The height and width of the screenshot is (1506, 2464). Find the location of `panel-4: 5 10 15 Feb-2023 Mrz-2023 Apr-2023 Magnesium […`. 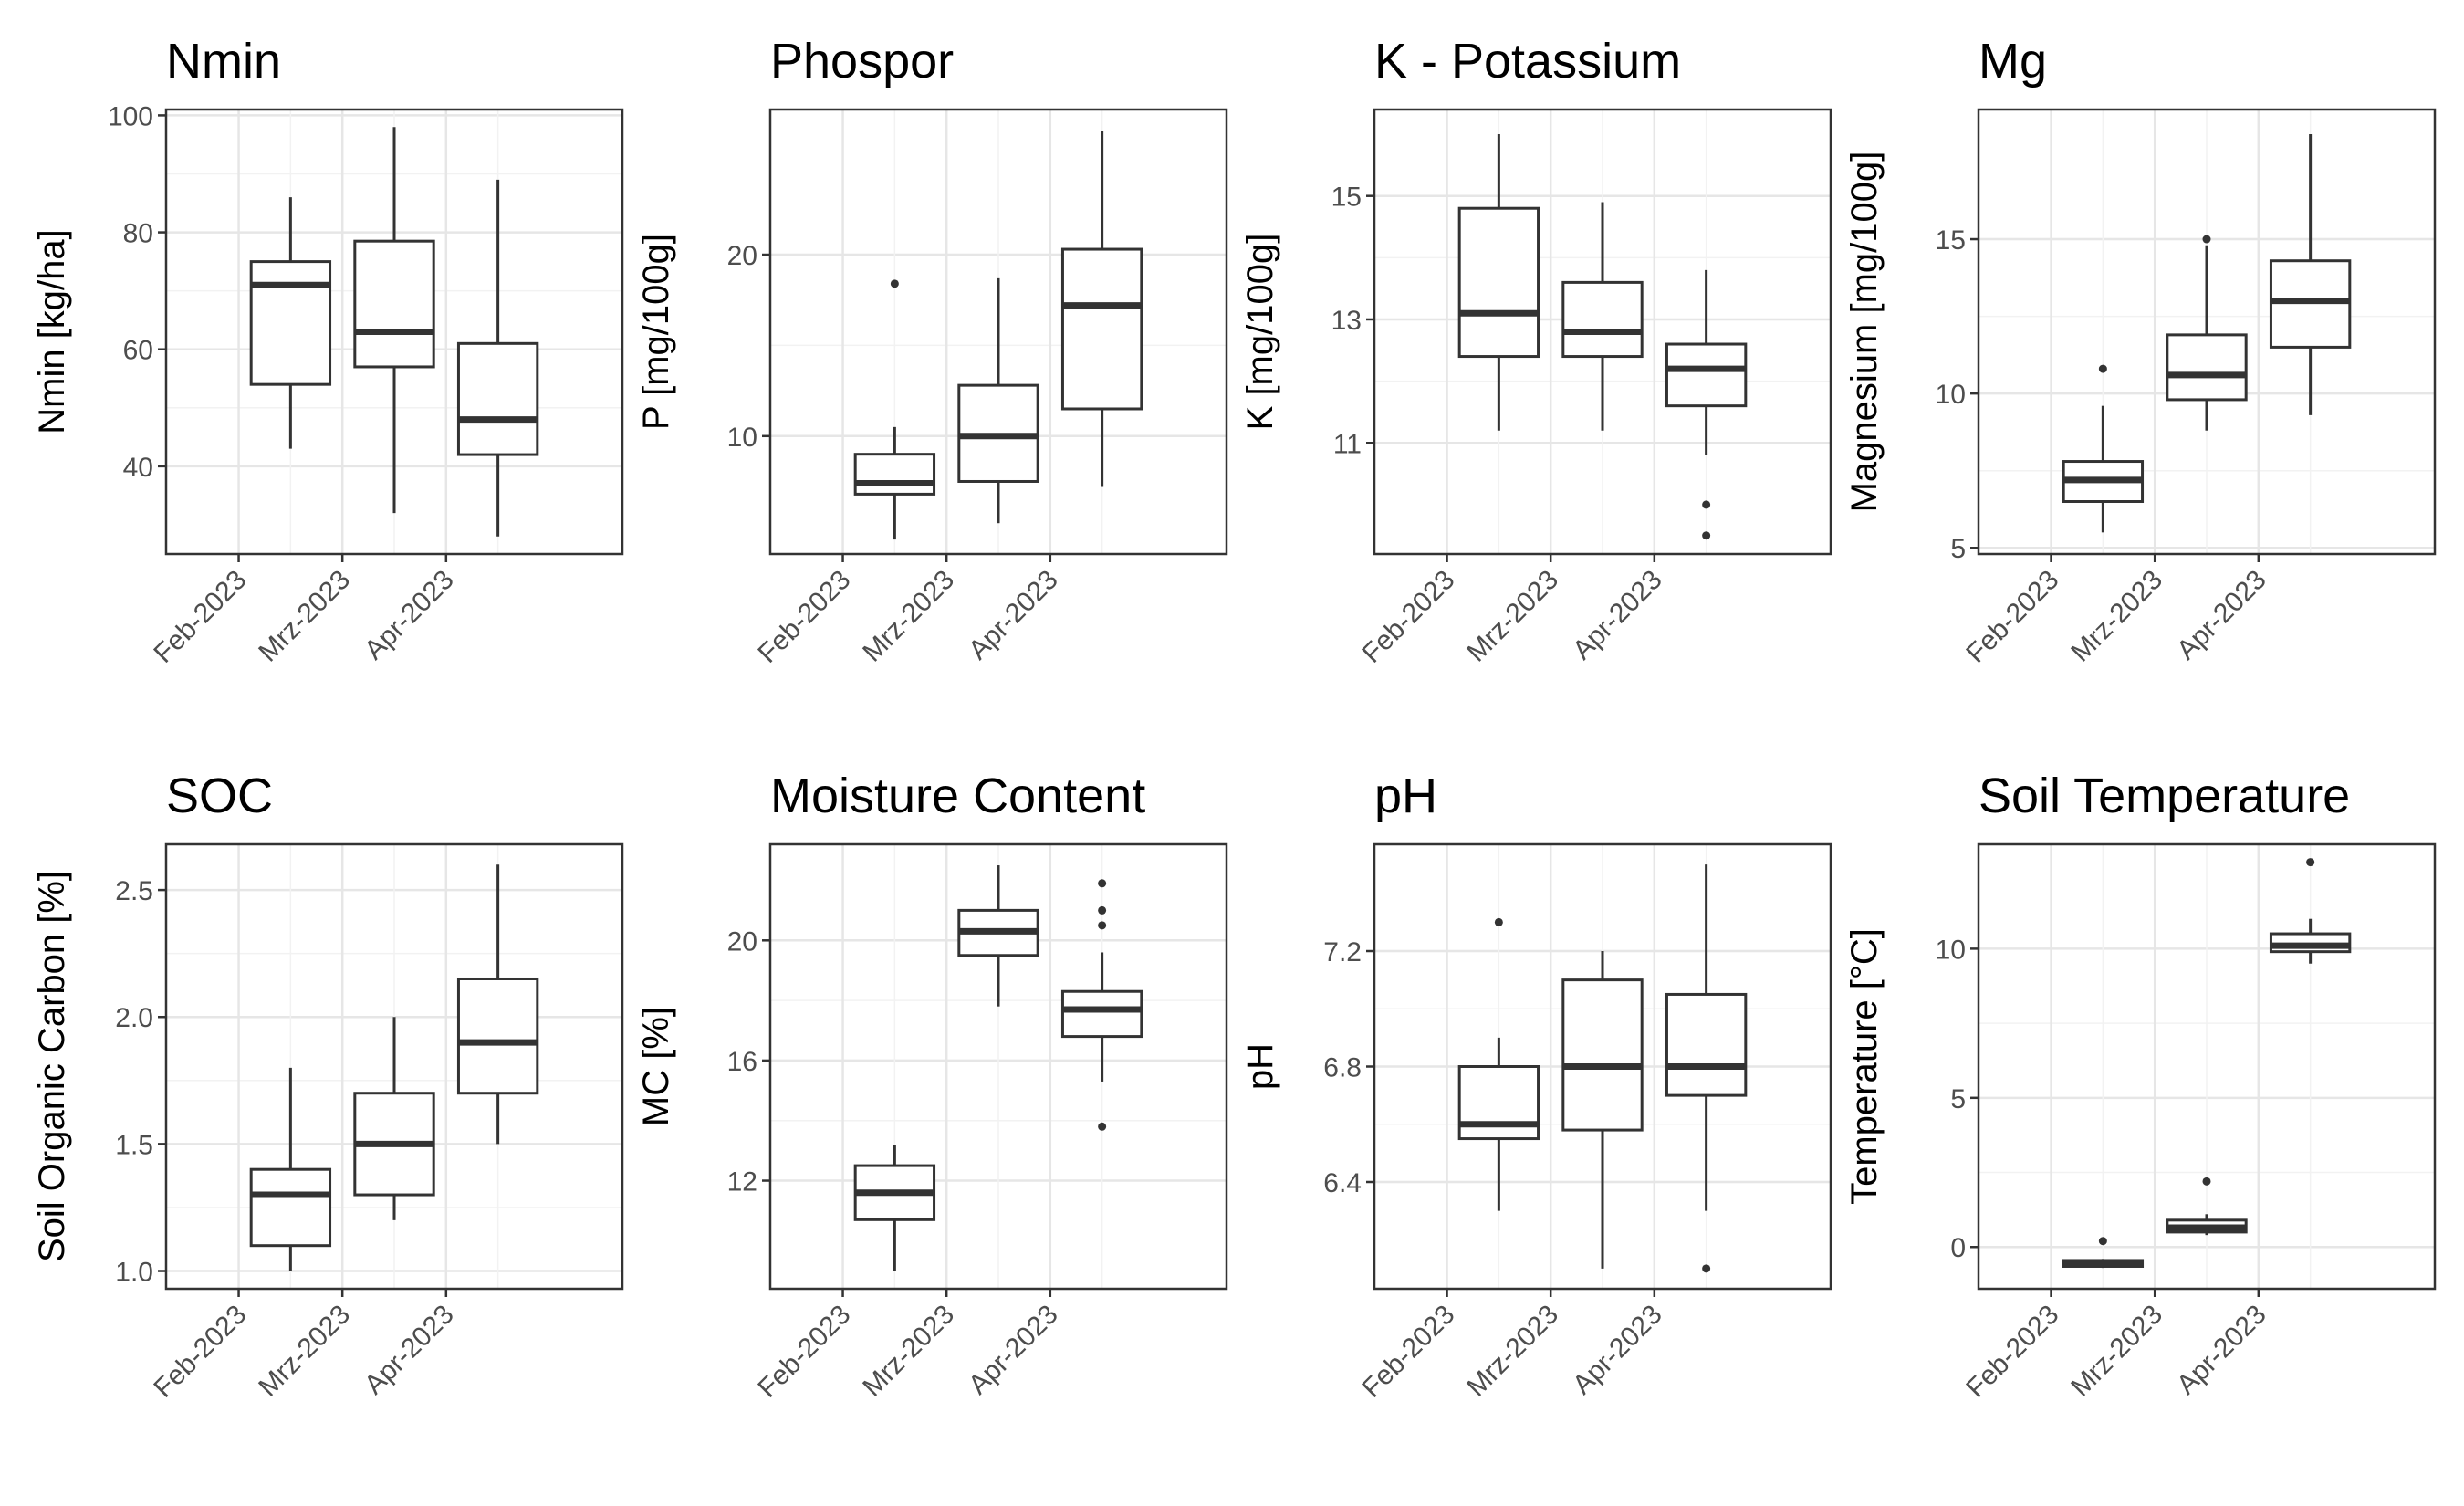

panel-4: 5 10 15 Feb-2023 Mrz-2023 Apr-2023 Magnesium [… is located at coordinates (2140, 351).